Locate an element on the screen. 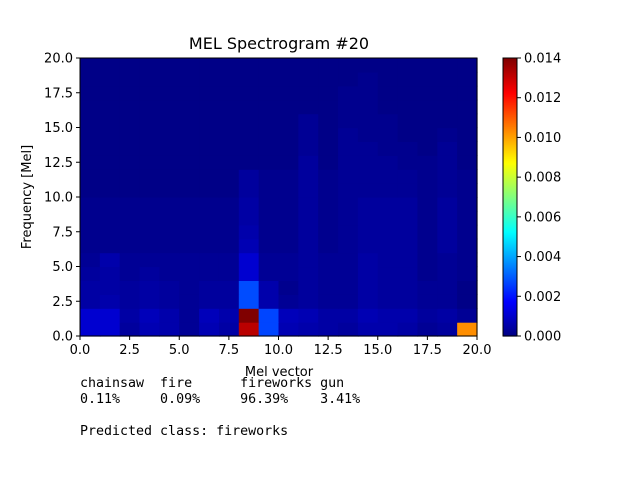 The width and height of the screenshot is (640, 480). x-tick-label: 5.0 is located at coordinates (179, 350).